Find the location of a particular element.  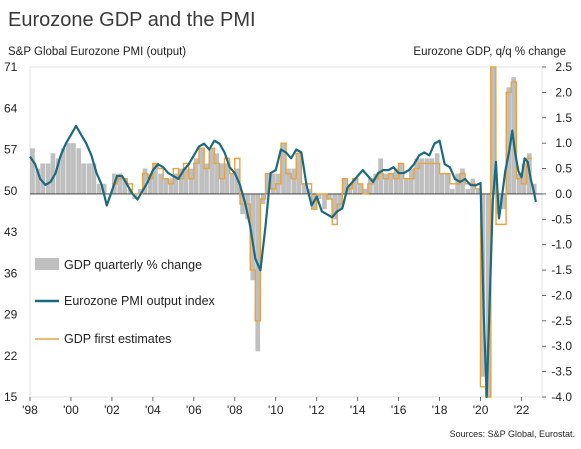

x-tick-label: '00 is located at coordinates (71, 410).